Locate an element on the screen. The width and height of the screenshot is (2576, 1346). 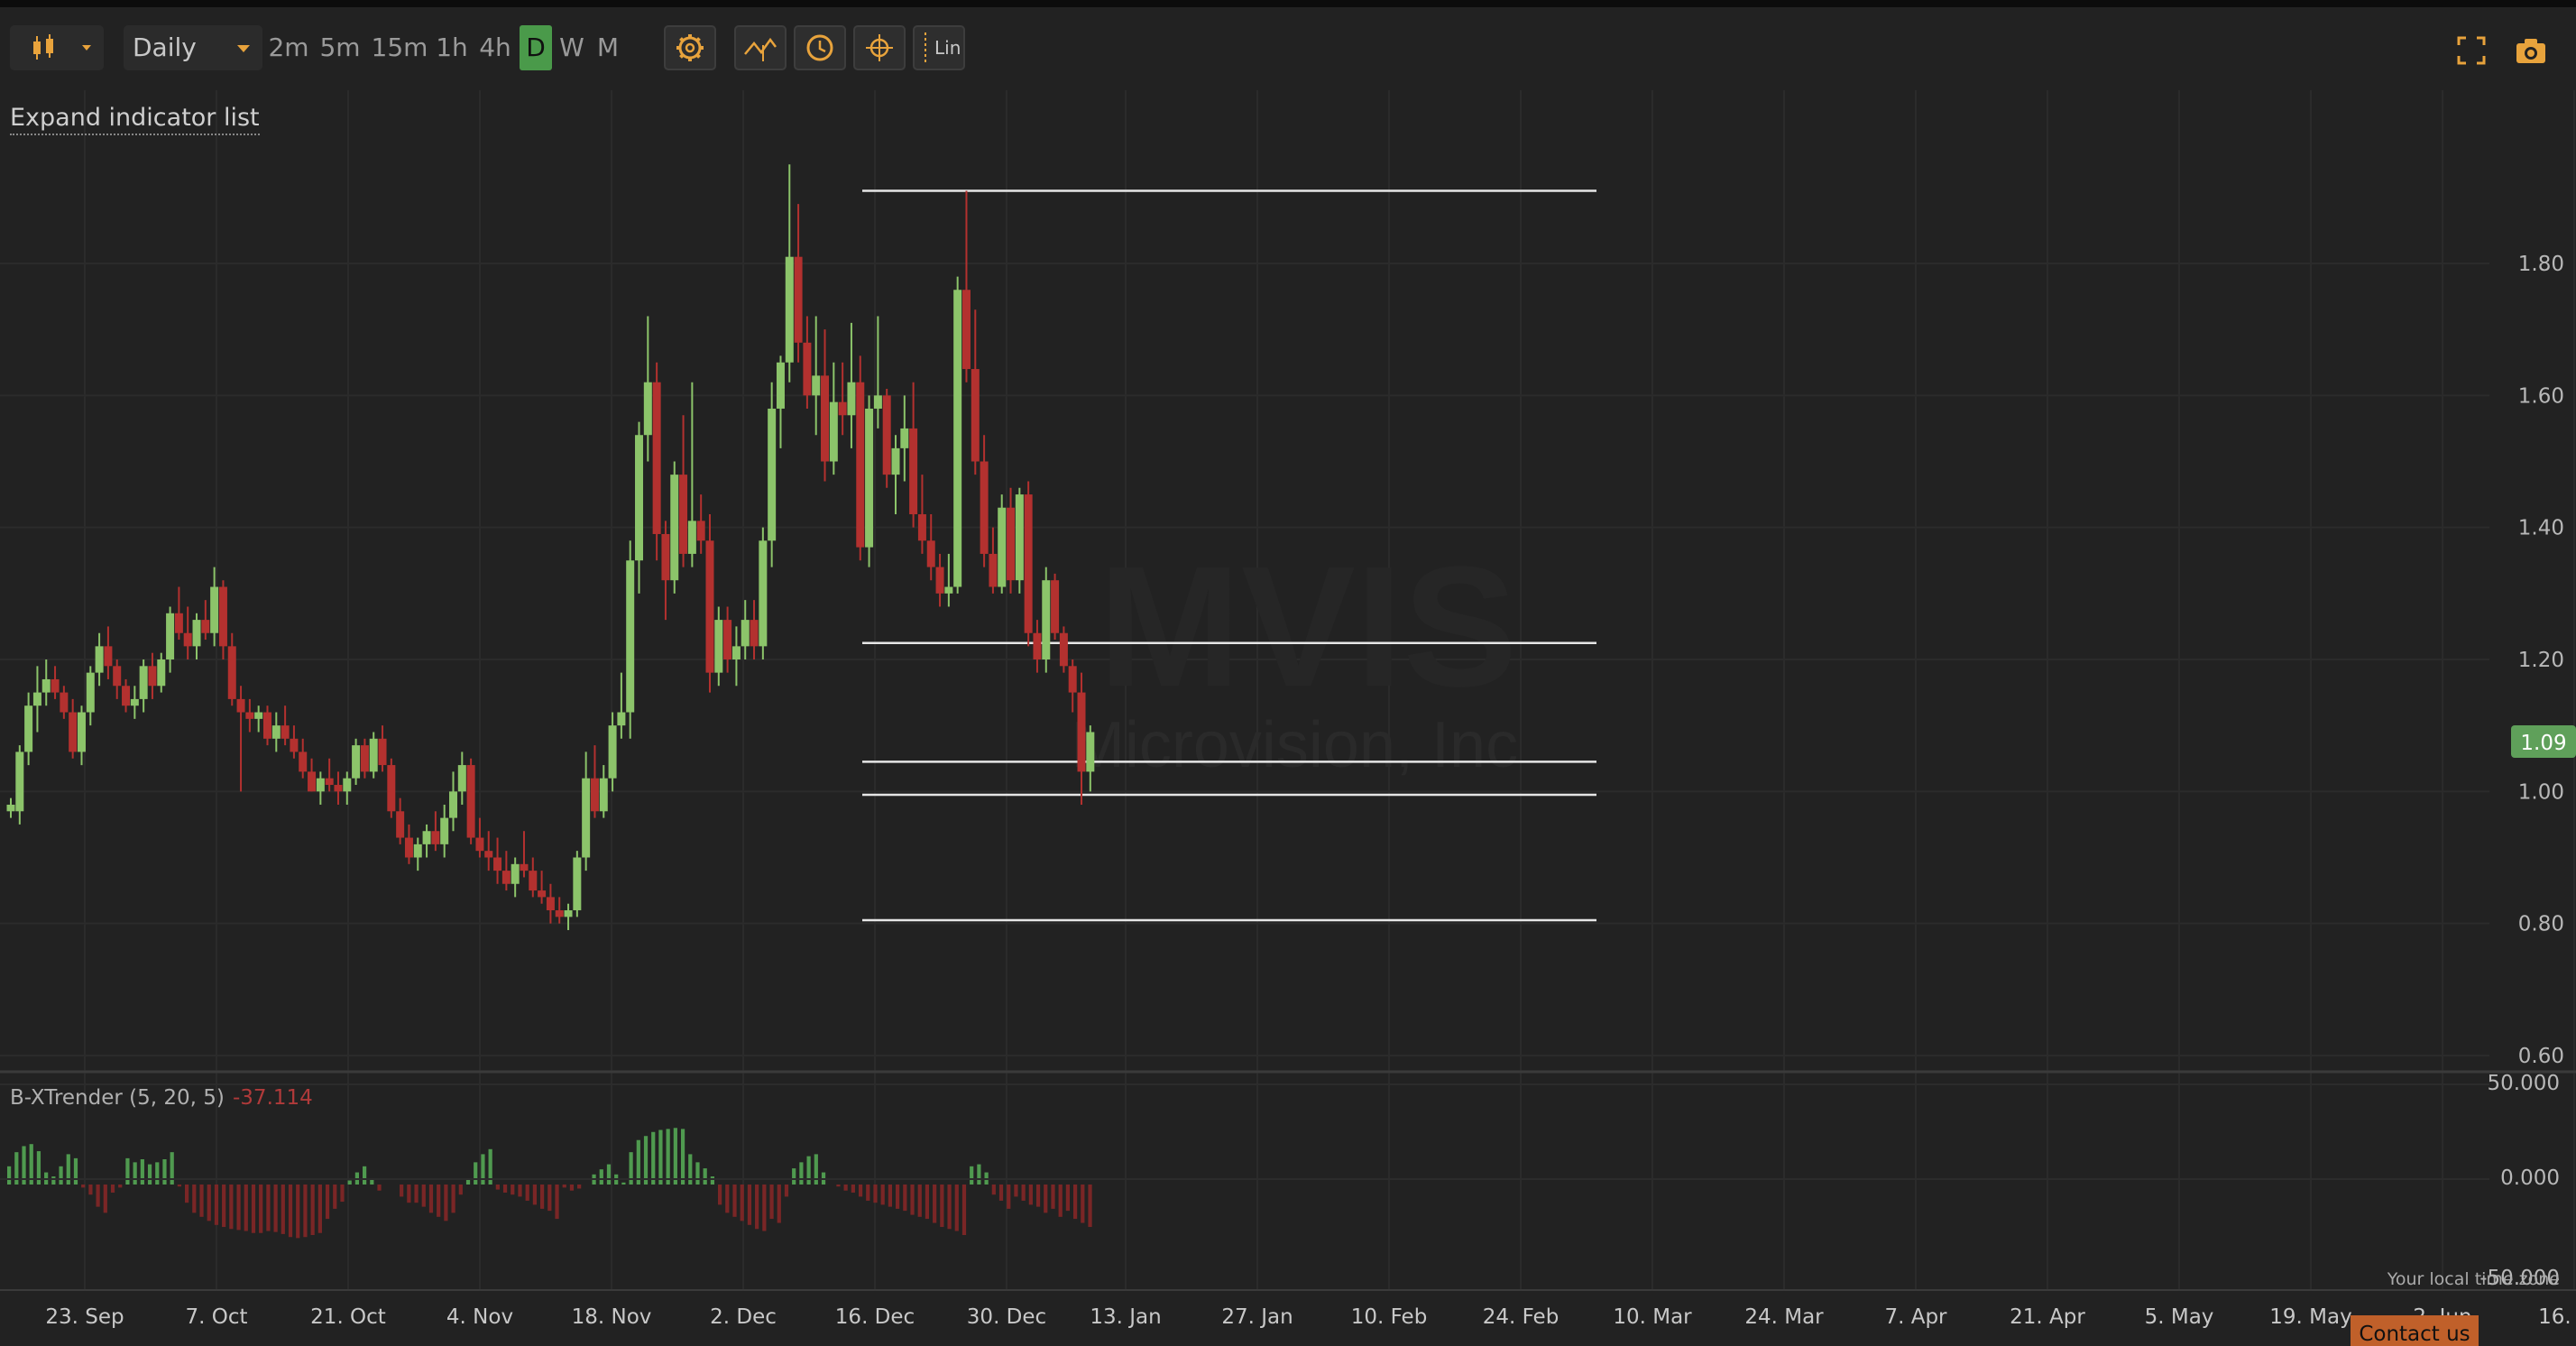
crosshair-icon is located at coordinates (879, 47).